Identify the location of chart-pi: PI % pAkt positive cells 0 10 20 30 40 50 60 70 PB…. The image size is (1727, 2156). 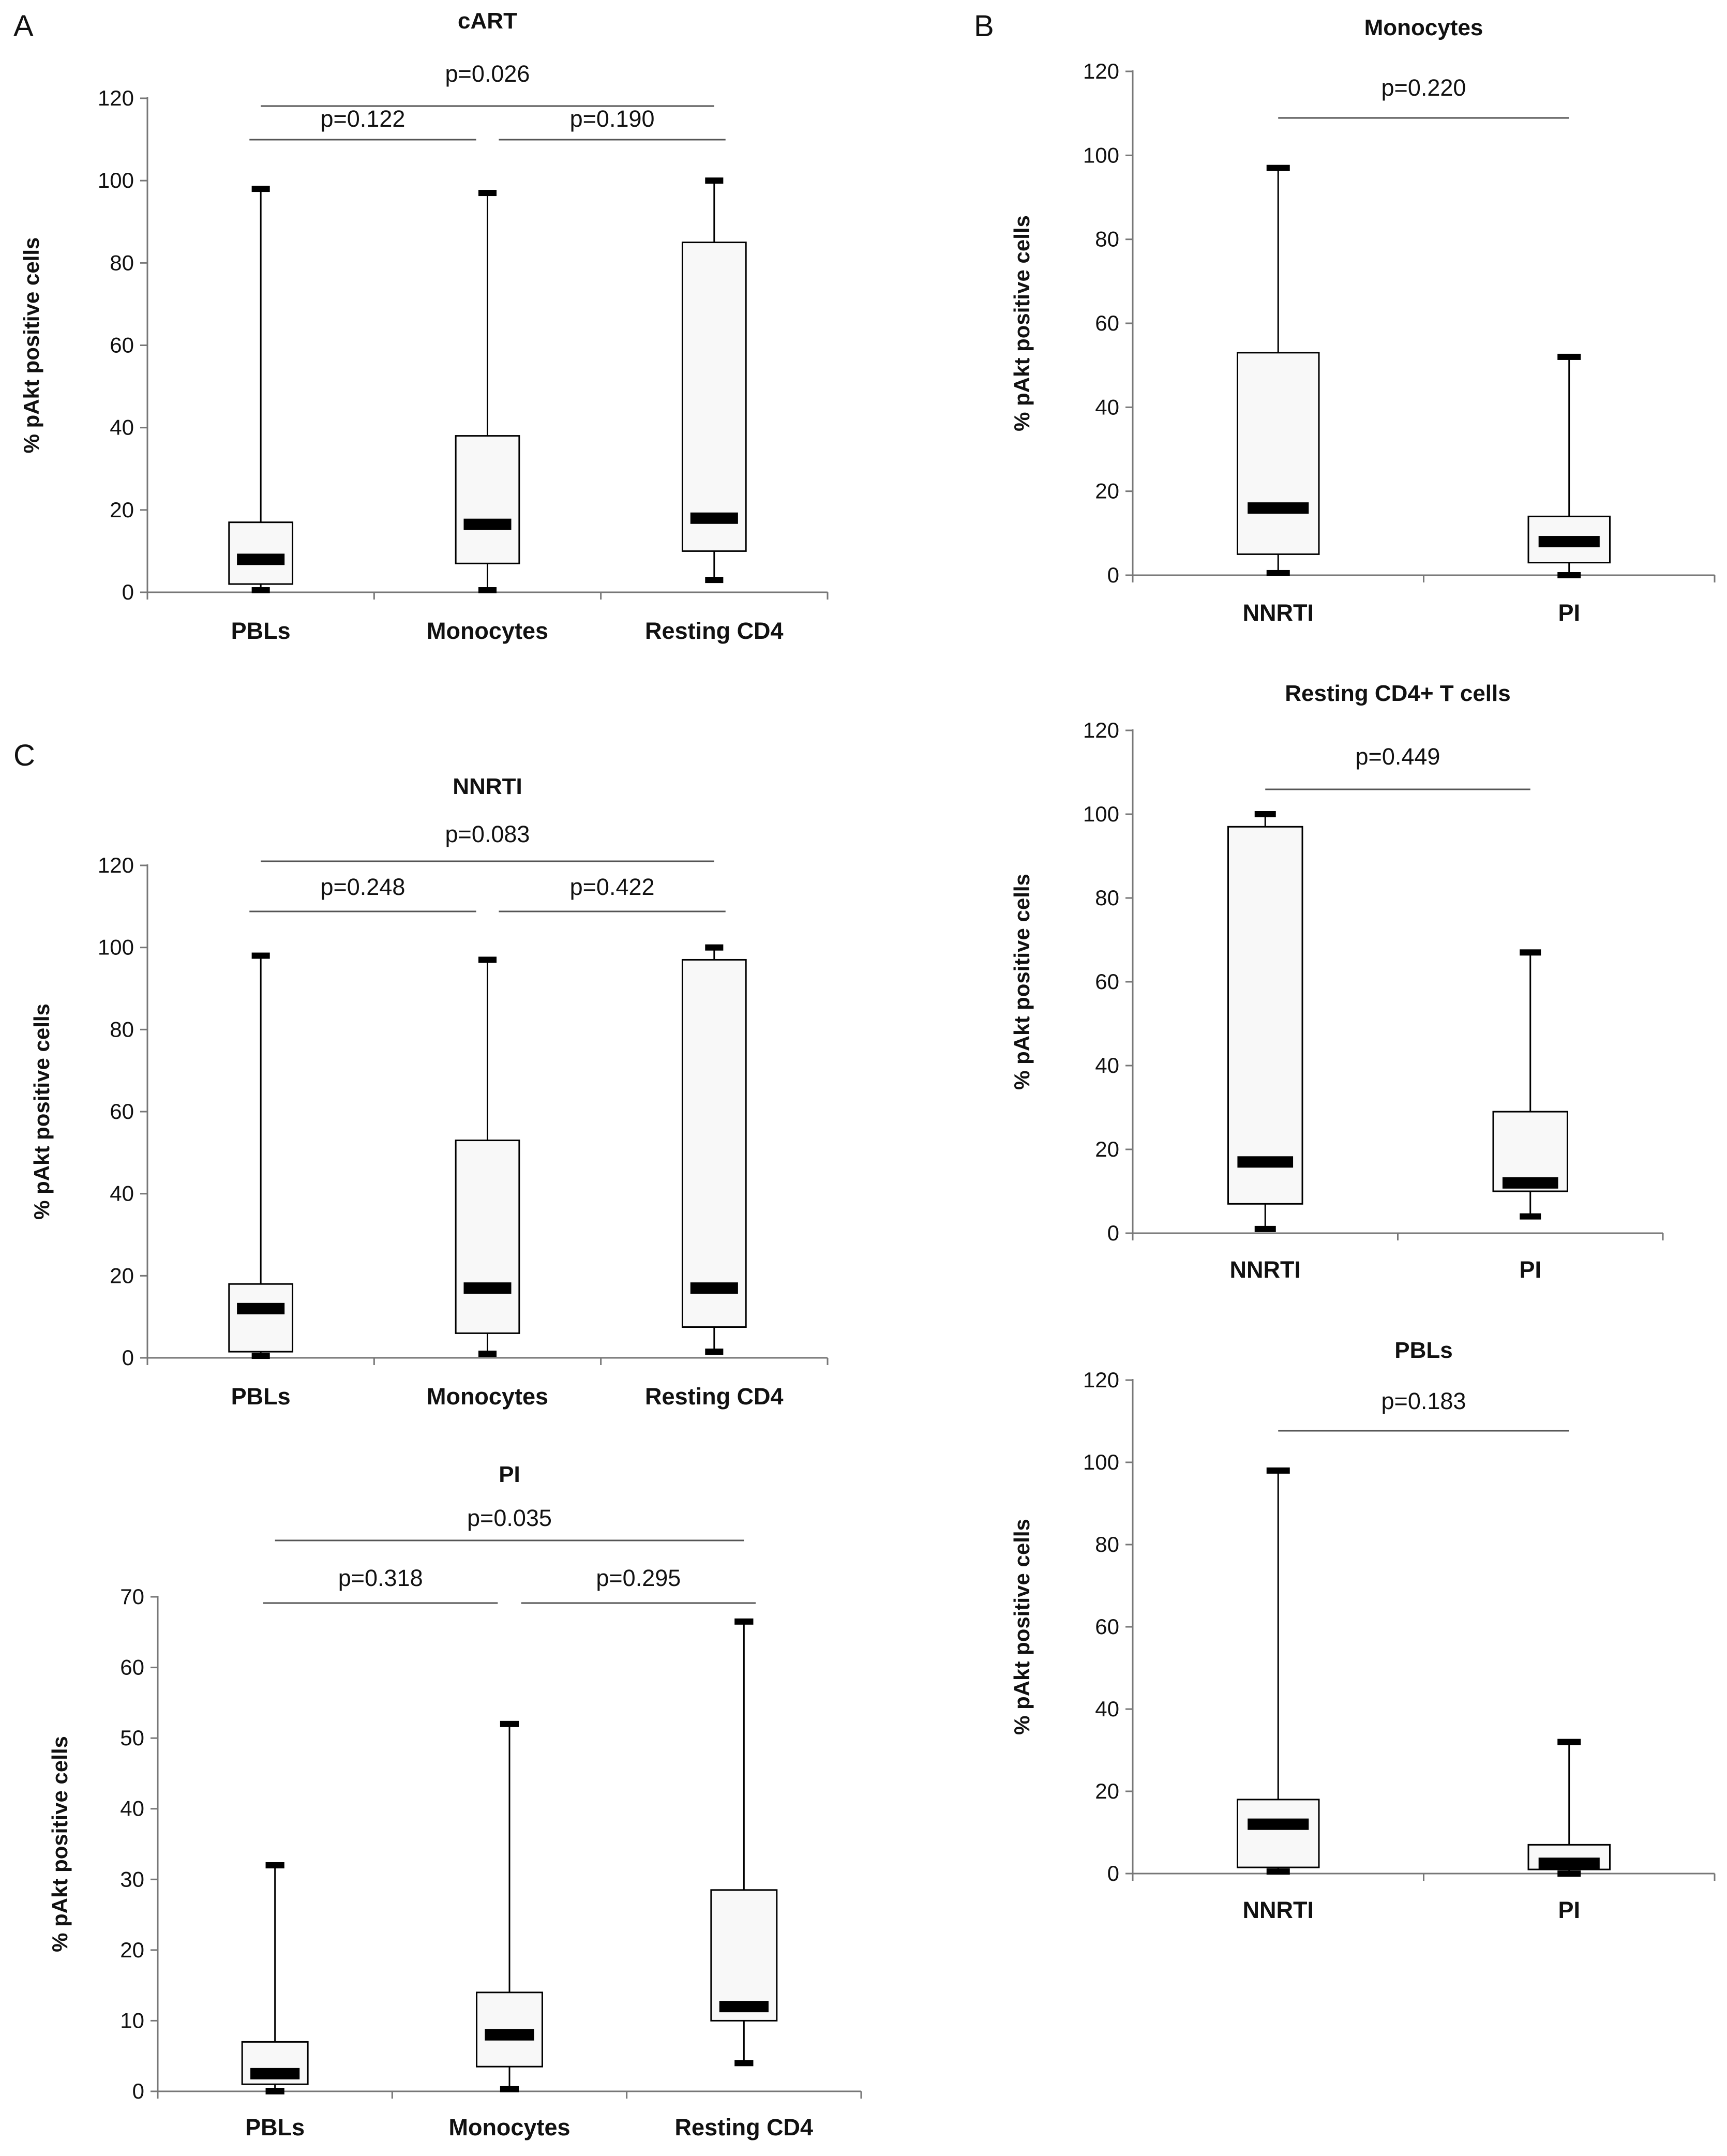
(455, 1801).